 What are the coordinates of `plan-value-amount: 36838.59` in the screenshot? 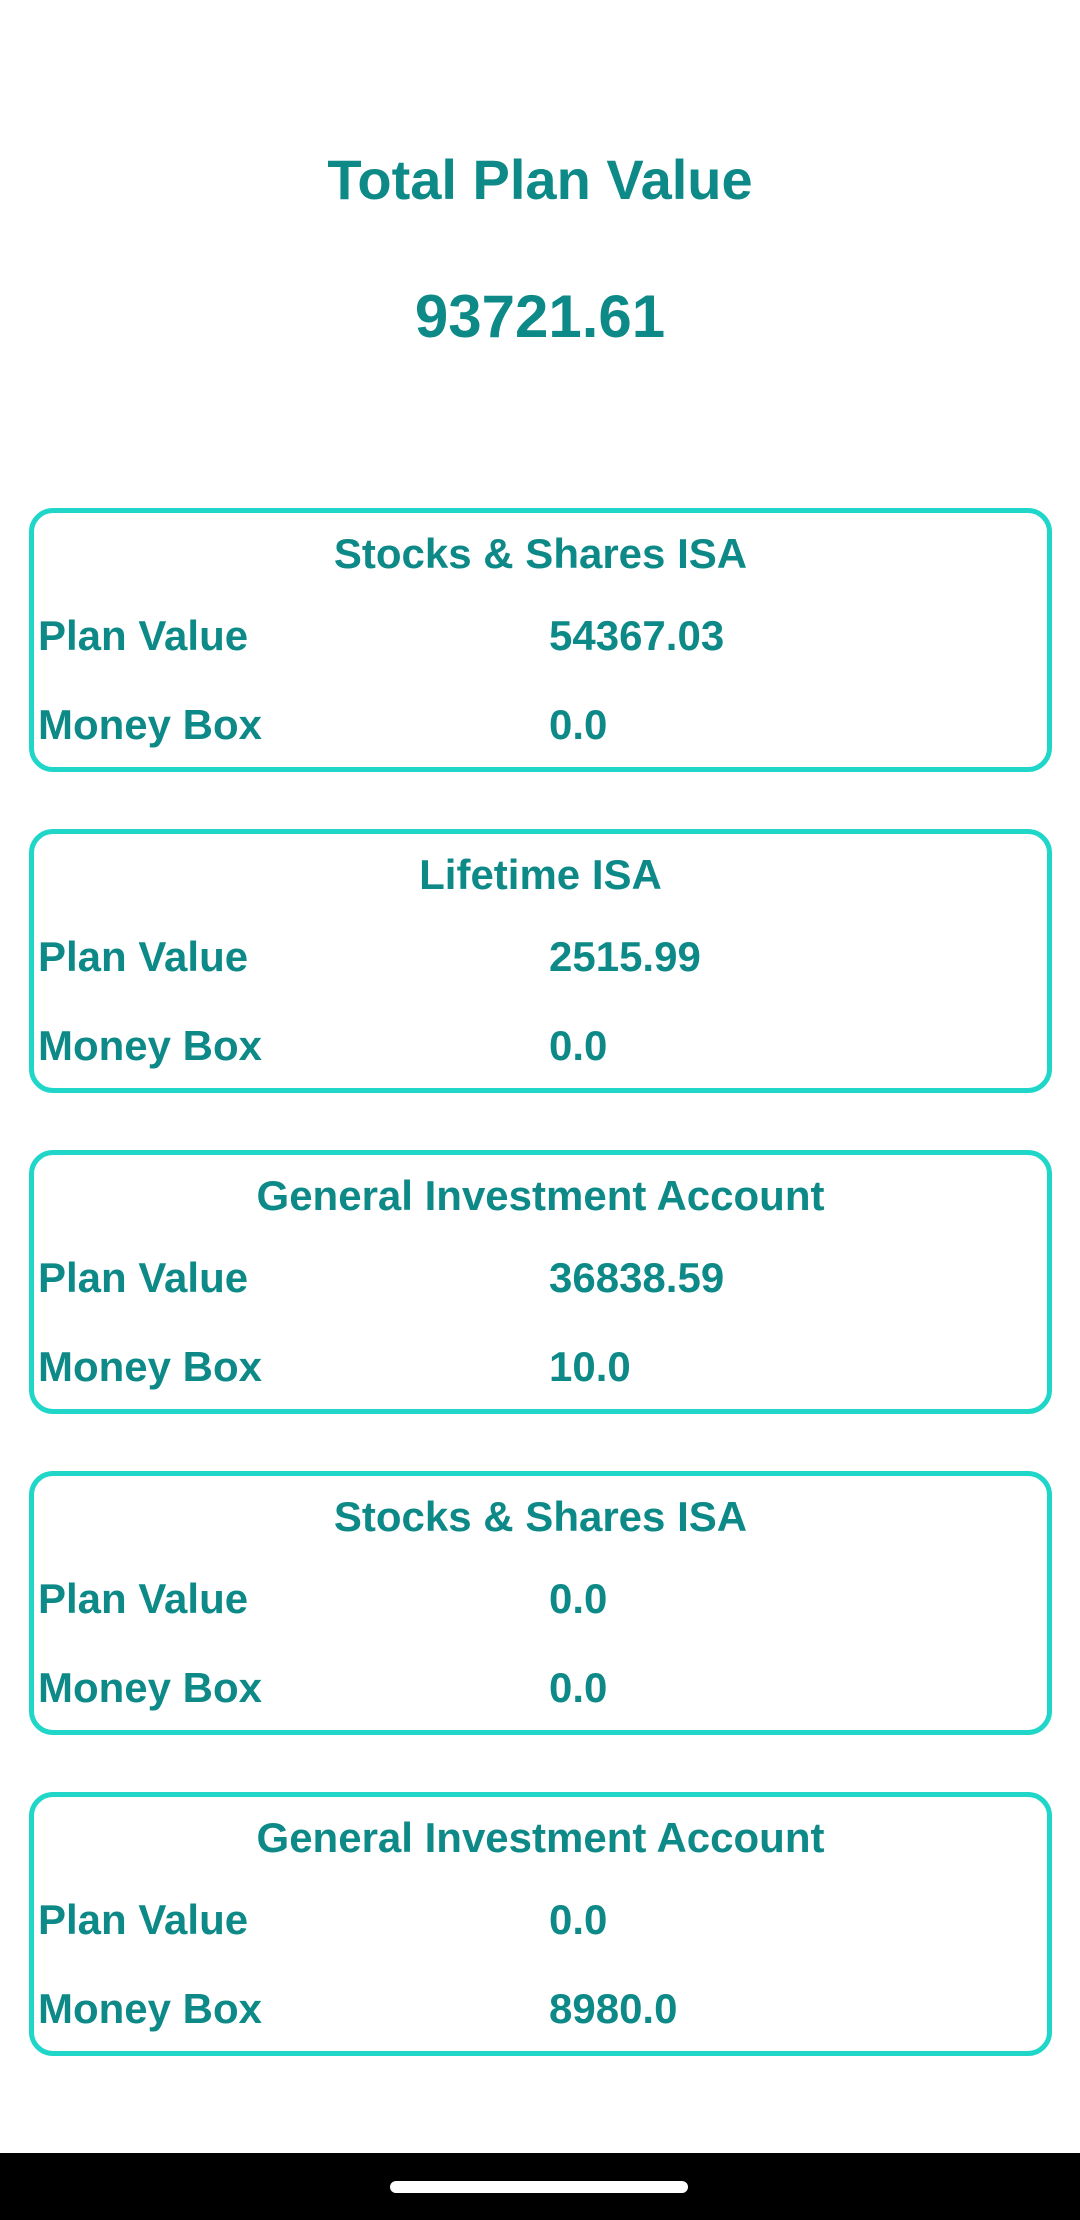 It's located at (637, 1277).